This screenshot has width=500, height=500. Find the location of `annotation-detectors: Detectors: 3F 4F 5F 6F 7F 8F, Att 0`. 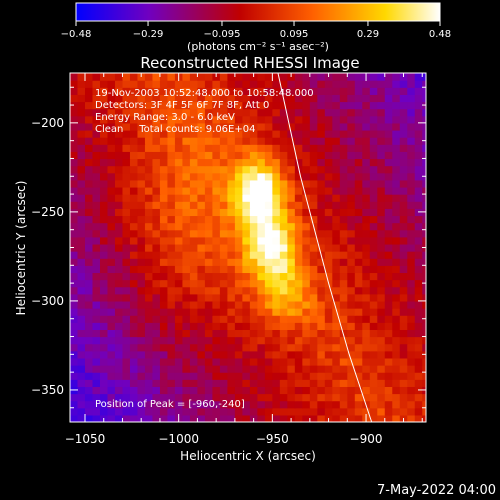

annotation-detectors: Detectors: 3F 4F 5F 6F 7F 8F, Att 0 is located at coordinates (182, 105).